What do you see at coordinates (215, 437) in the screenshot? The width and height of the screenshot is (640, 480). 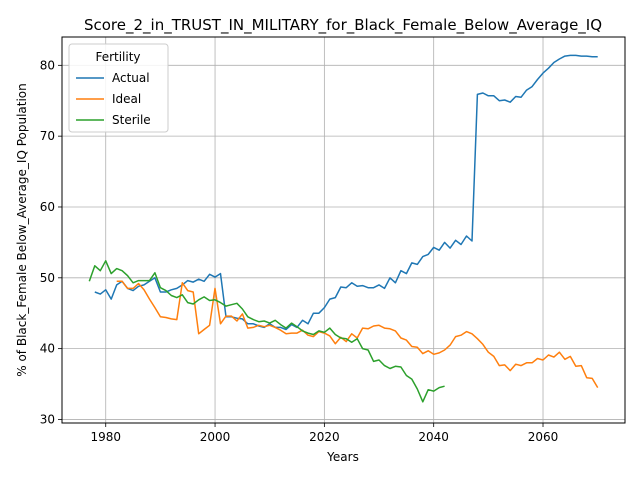 I see `x-tick-label: 2000` at bounding box center [215, 437].